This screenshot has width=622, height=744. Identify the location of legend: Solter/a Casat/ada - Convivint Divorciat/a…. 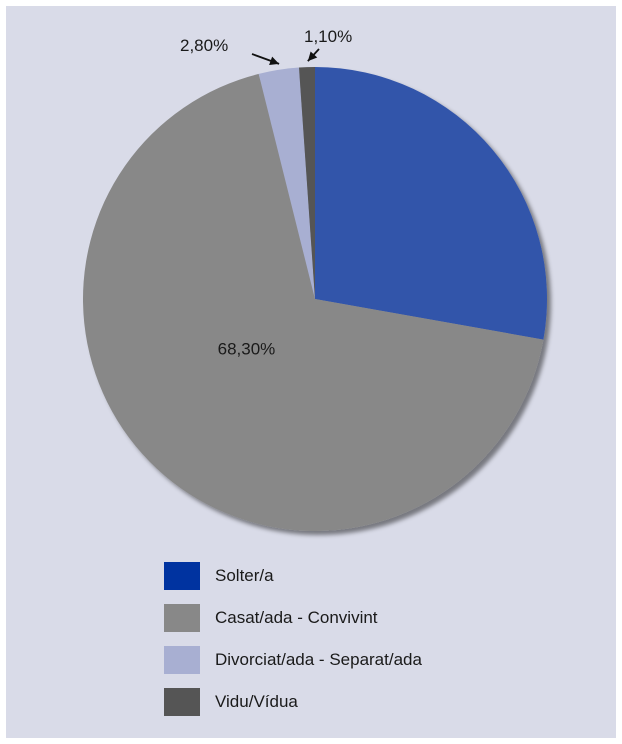
(293, 646).